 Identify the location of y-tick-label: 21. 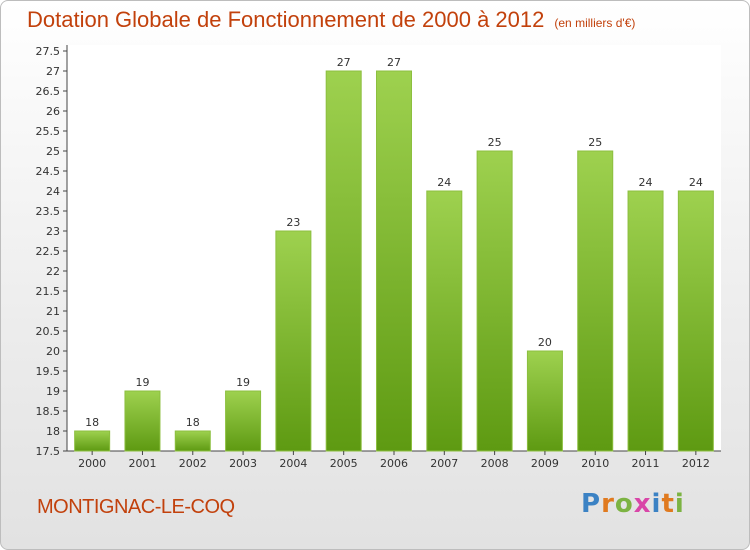
(53, 311).